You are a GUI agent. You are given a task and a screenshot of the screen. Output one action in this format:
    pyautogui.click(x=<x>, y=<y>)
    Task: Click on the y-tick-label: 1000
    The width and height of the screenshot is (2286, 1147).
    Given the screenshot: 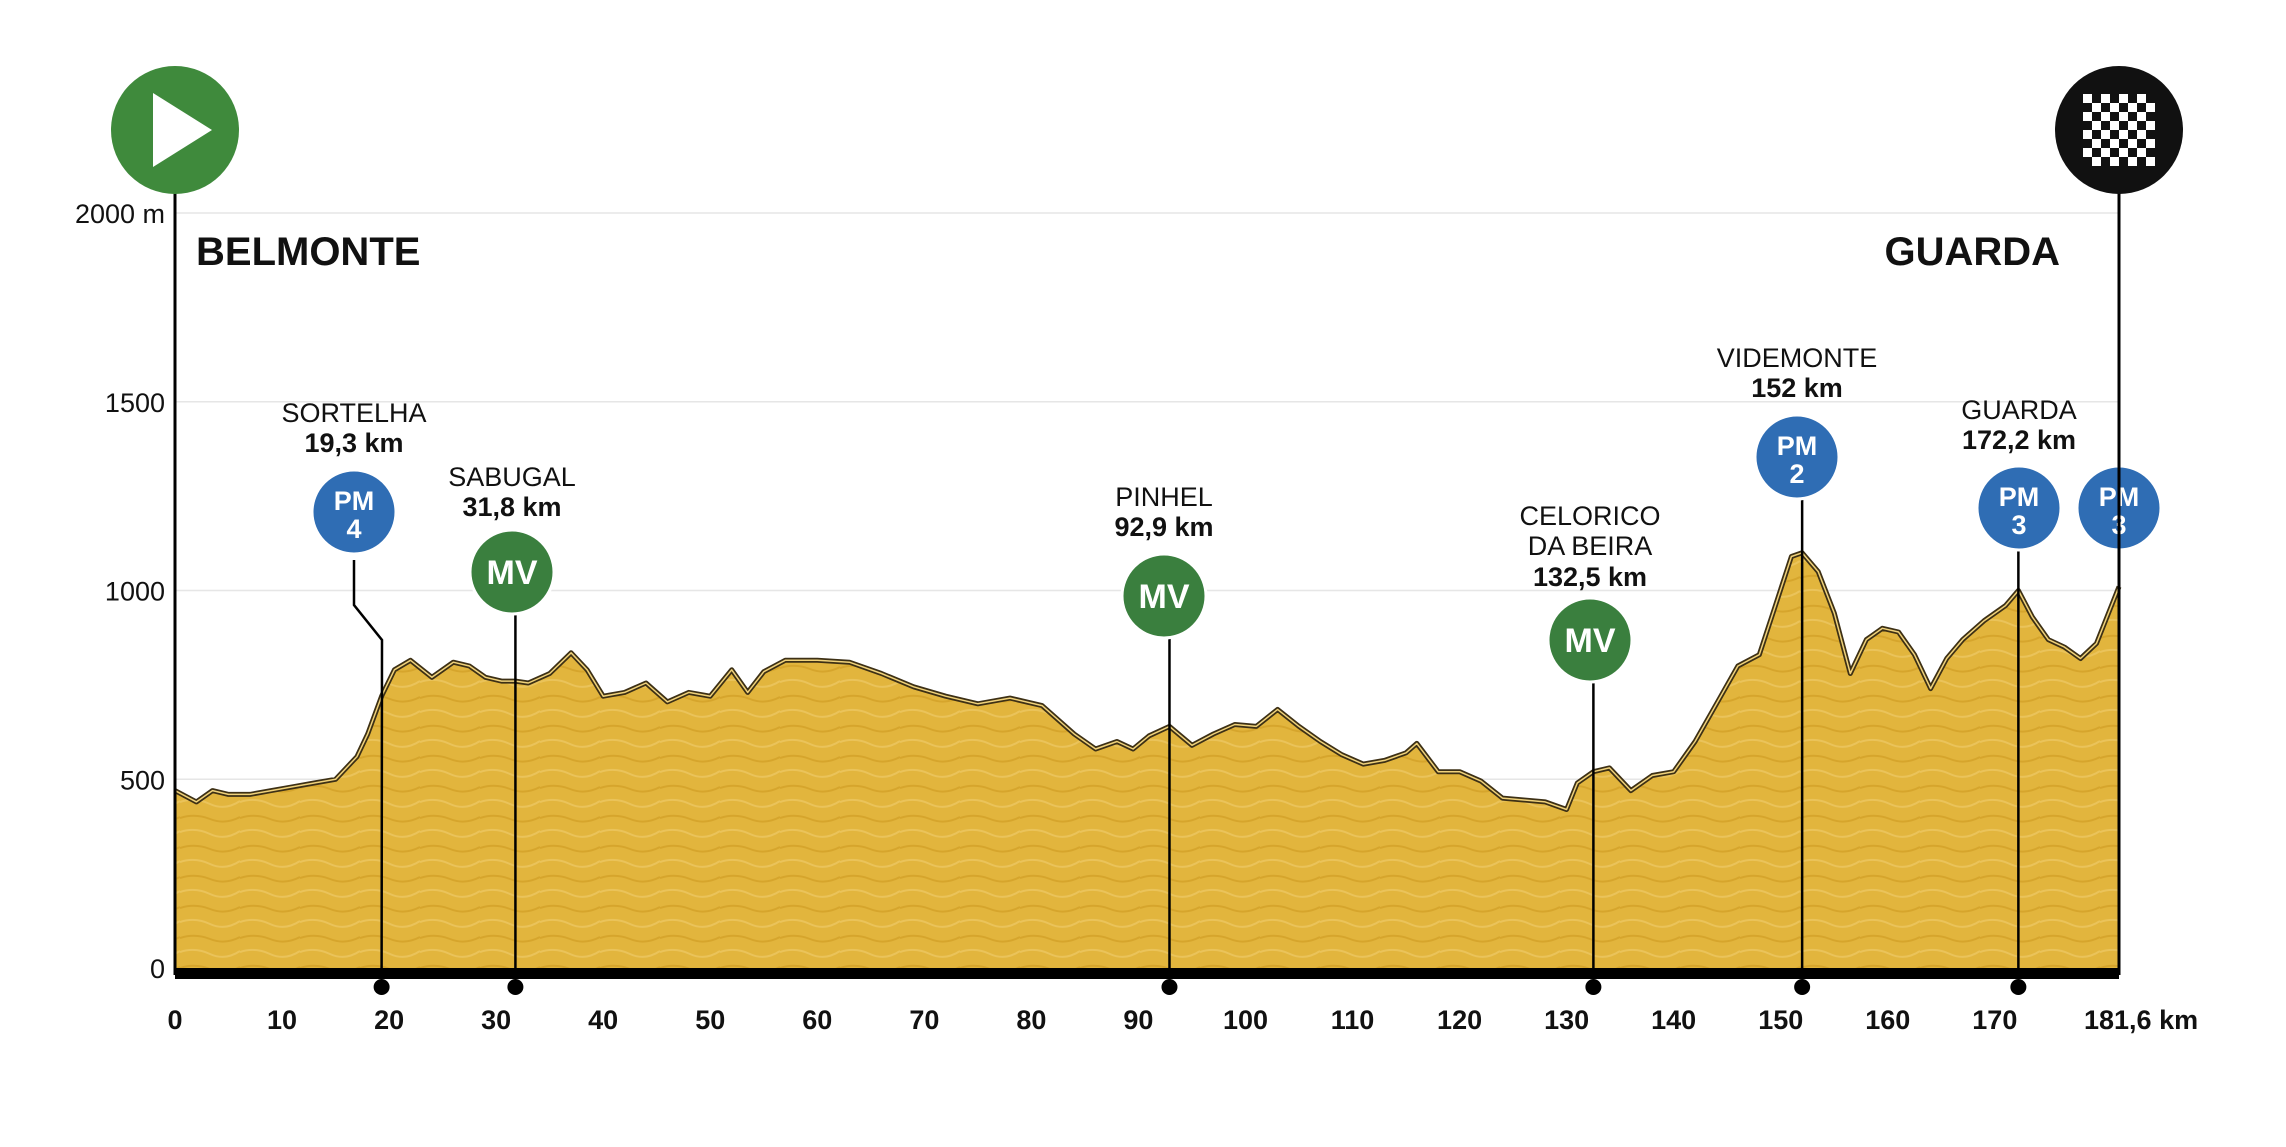 What is the action you would take?
    pyautogui.click(x=135, y=592)
    